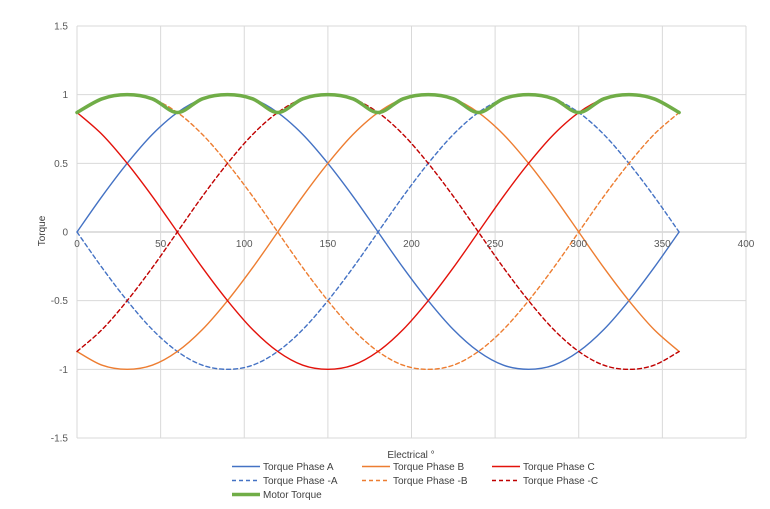 This screenshot has height=509, width=770. What do you see at coordinates (161, 244) in the screenshot?
I see `x-tick-label: 50` at bounding box center [161, 244].